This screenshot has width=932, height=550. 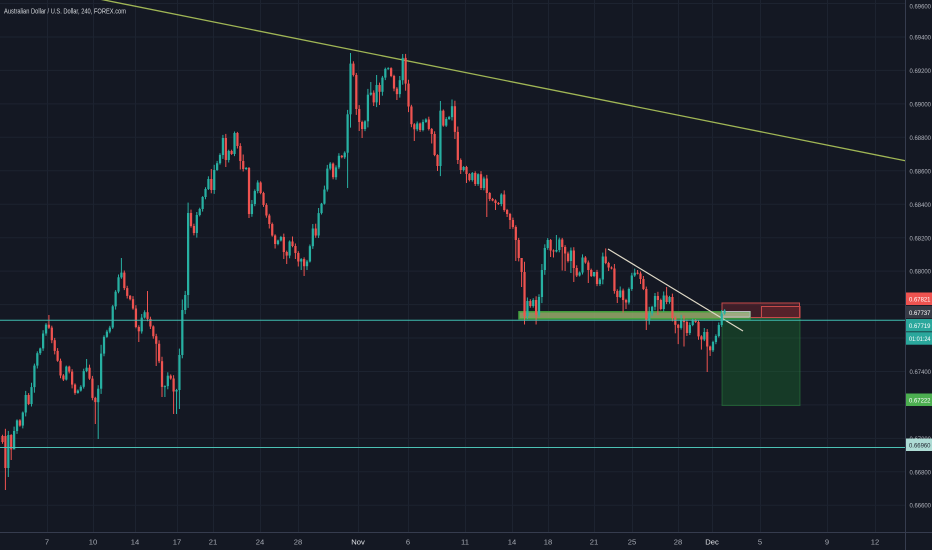 I want to click on svg-text: 18, so click(x=548, y=542).